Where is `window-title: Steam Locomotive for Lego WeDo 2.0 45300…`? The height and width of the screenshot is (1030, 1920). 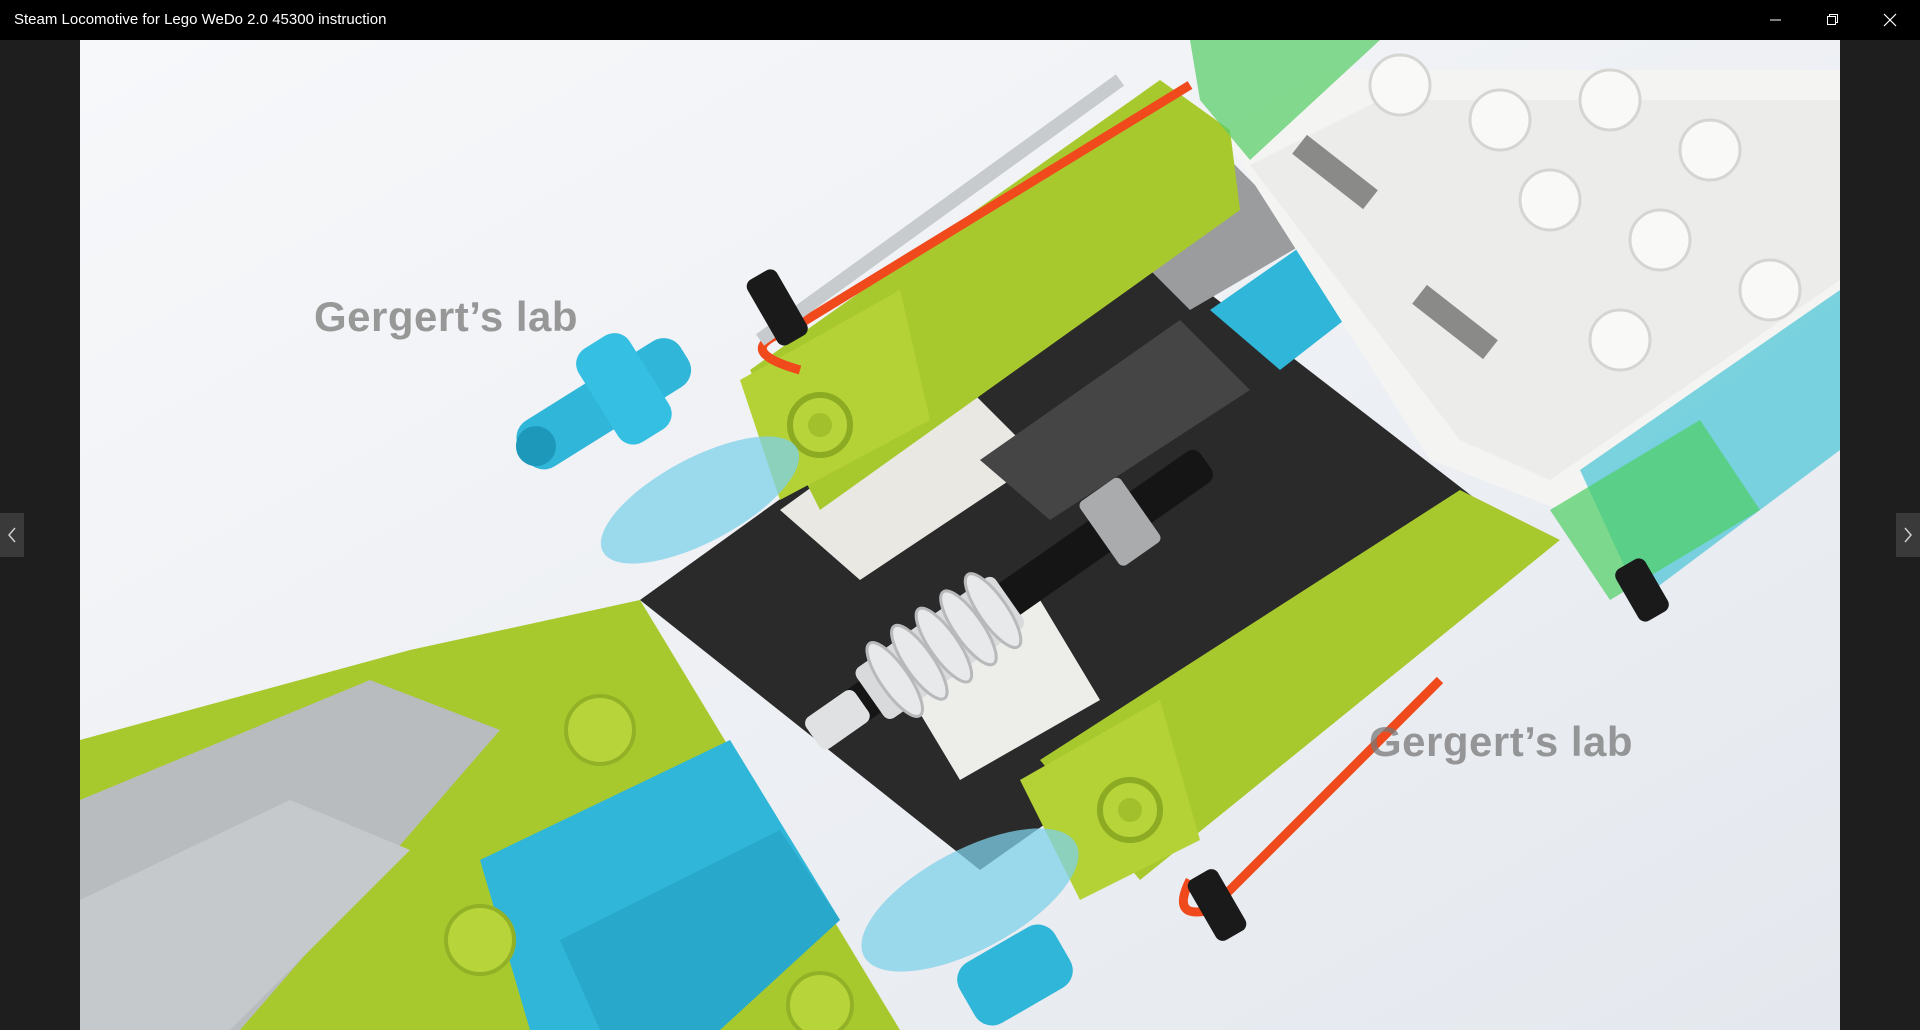
window-title: Steam Locomotive for Lego WeDo 2.0 45300… is located at coordinates (200, 19).